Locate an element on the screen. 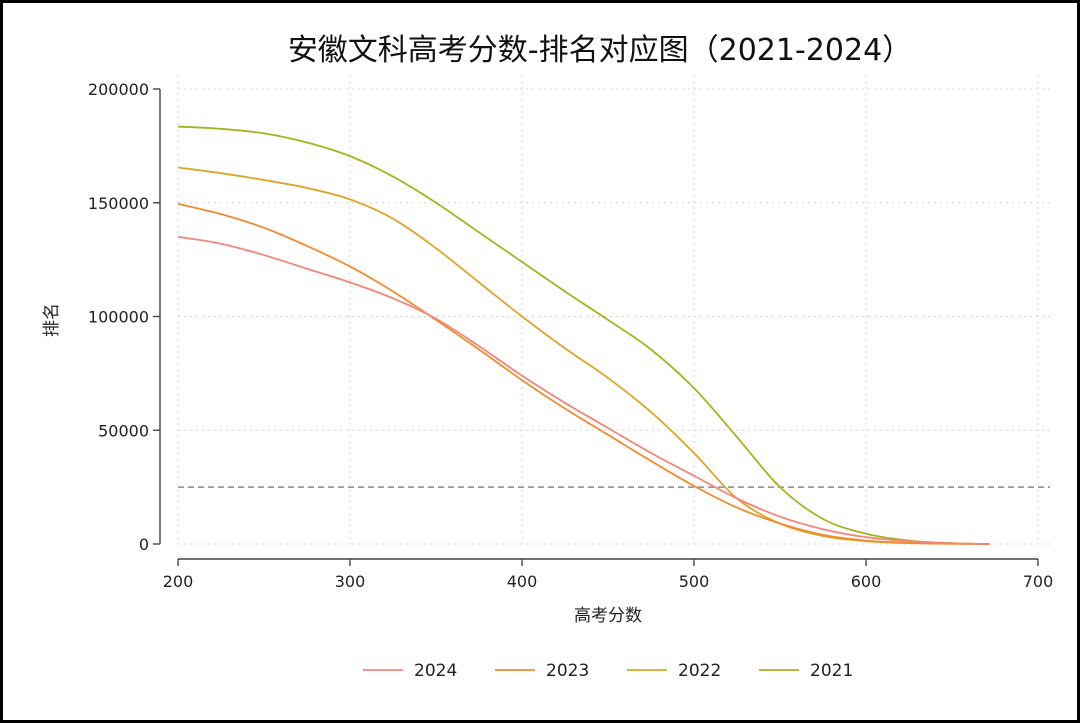  y-tick-label: 100000 is located at coordinates (118, 317).